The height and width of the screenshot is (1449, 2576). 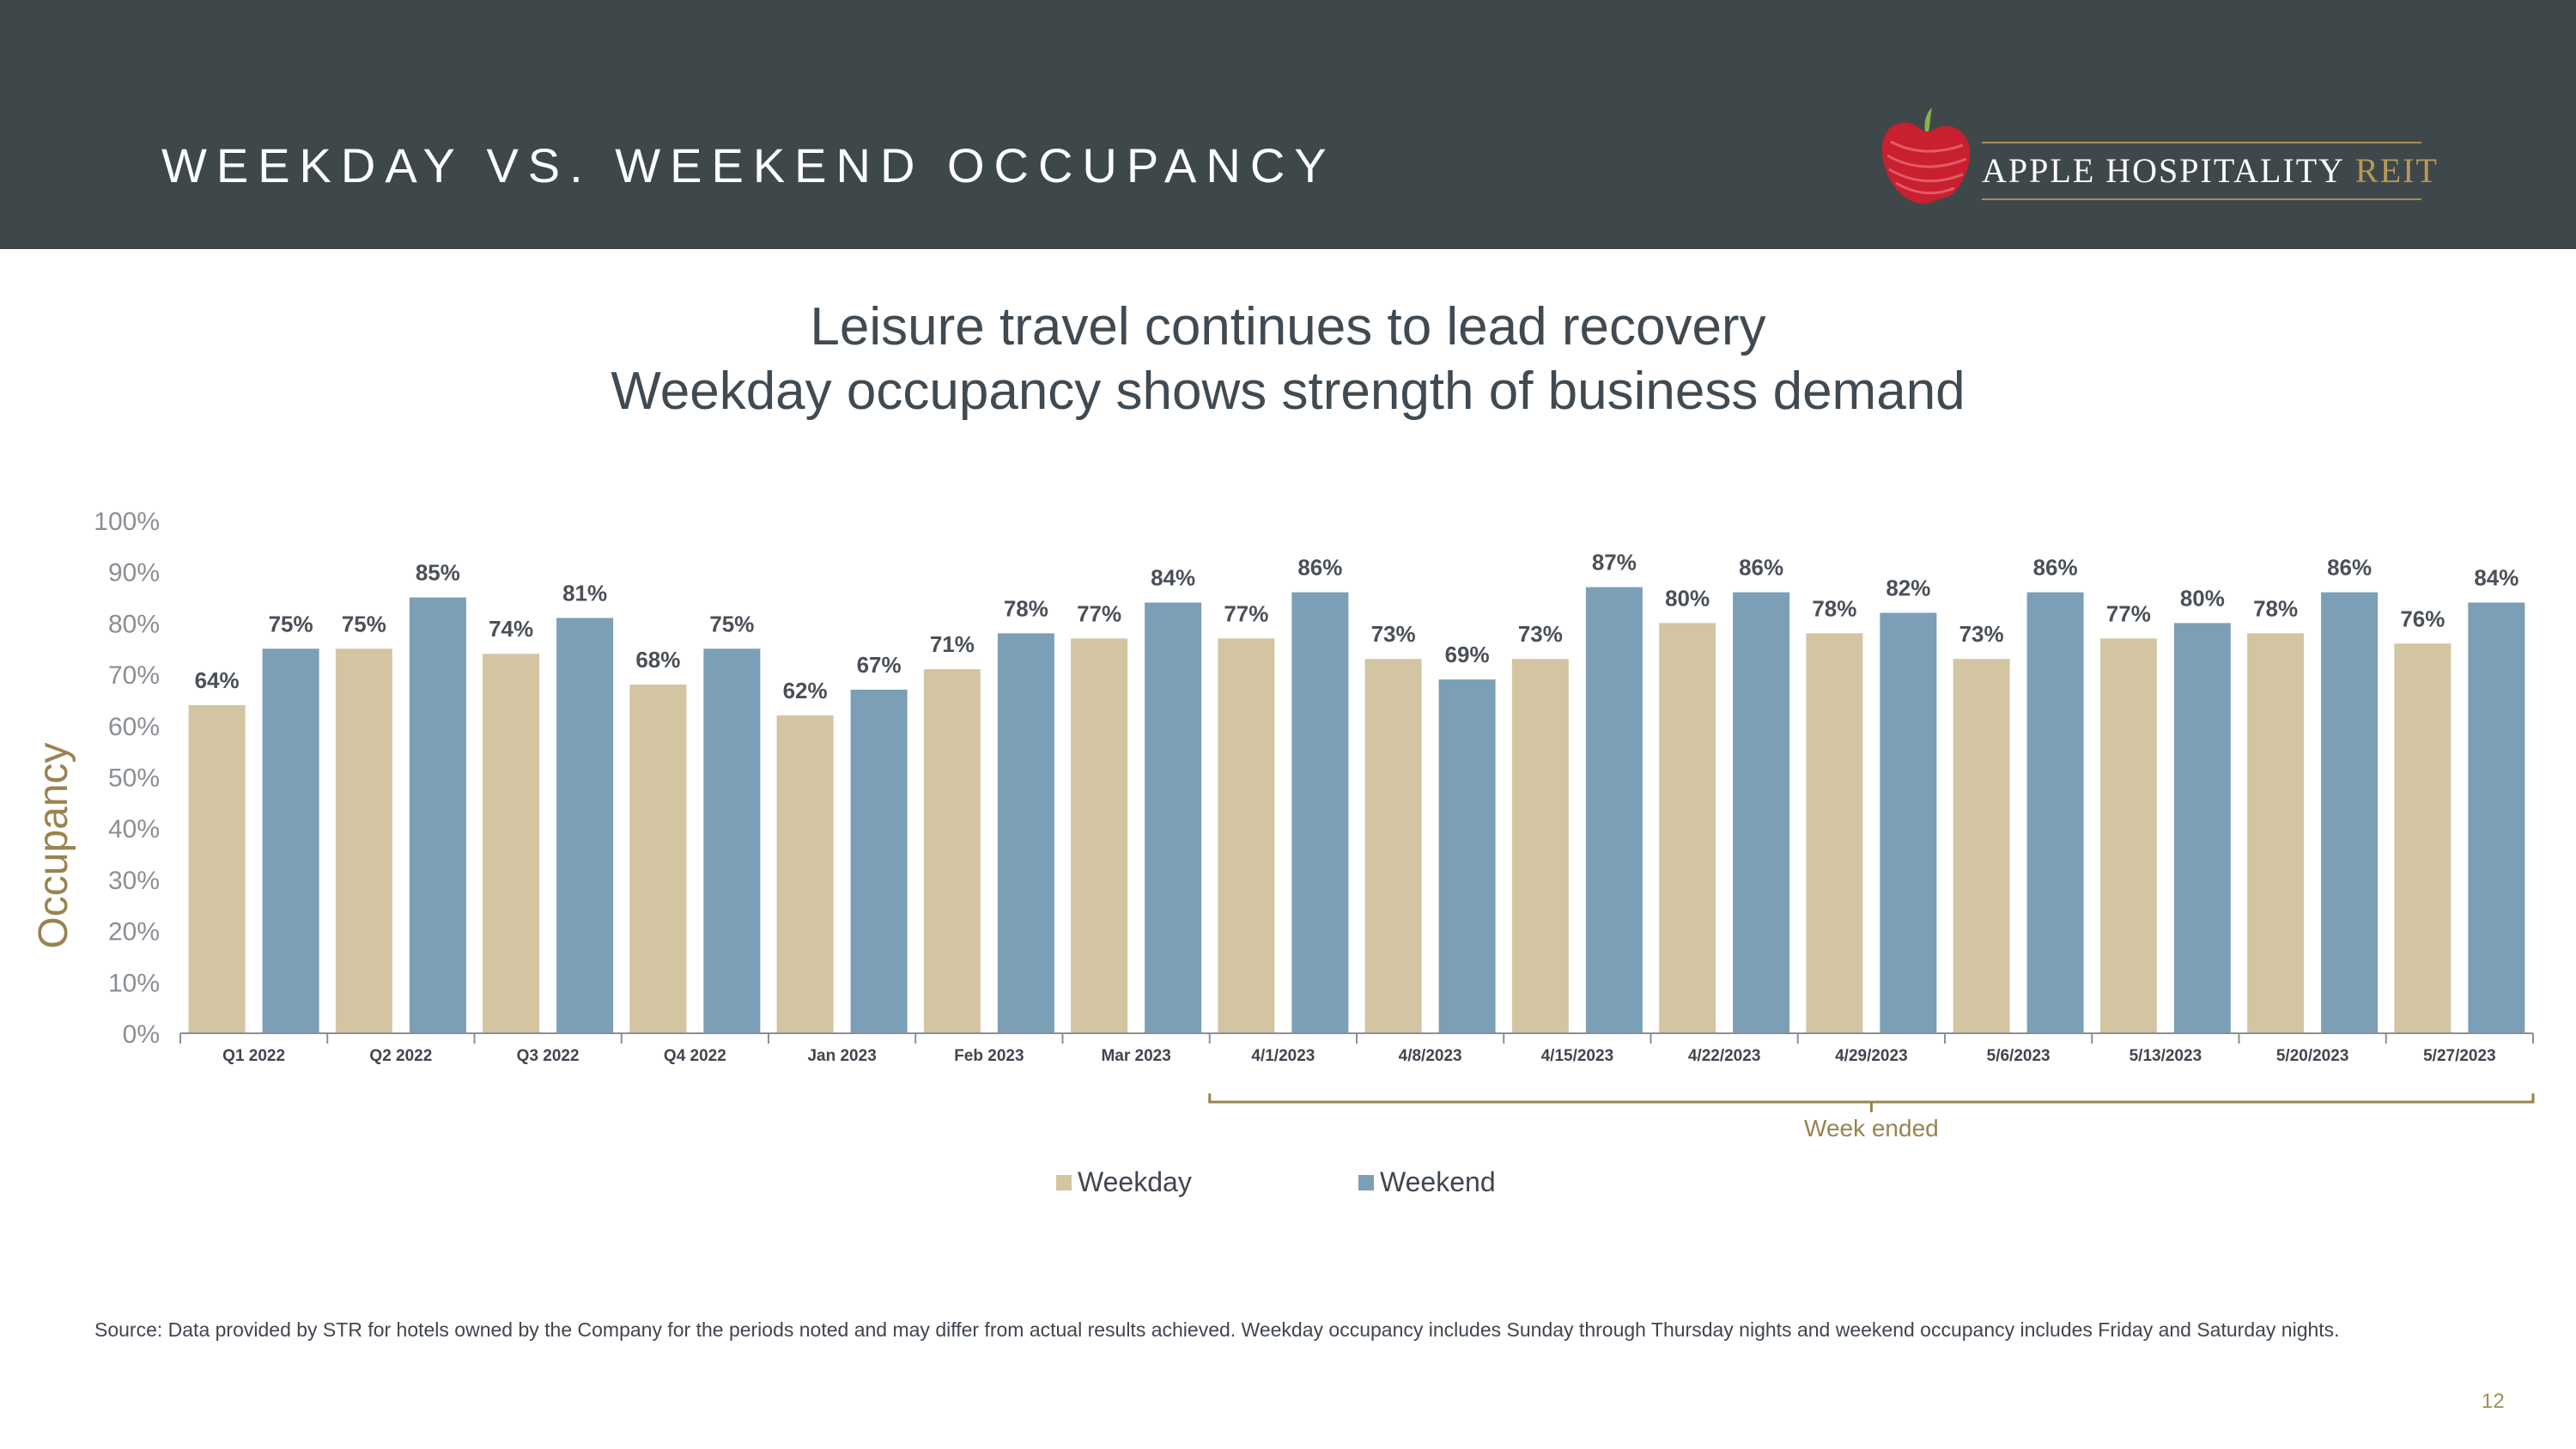 What do you see at coordinates (695, 1056) in the screenshot?
I see `x-tick-label: Q4 2022` at bounding box center [695, 1056].